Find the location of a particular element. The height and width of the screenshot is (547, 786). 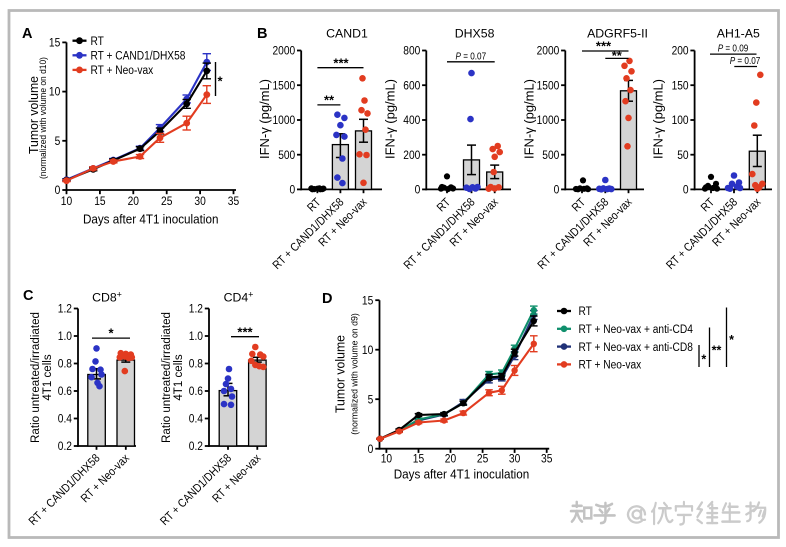

svg-text: B is located at coordinates (262, 34).